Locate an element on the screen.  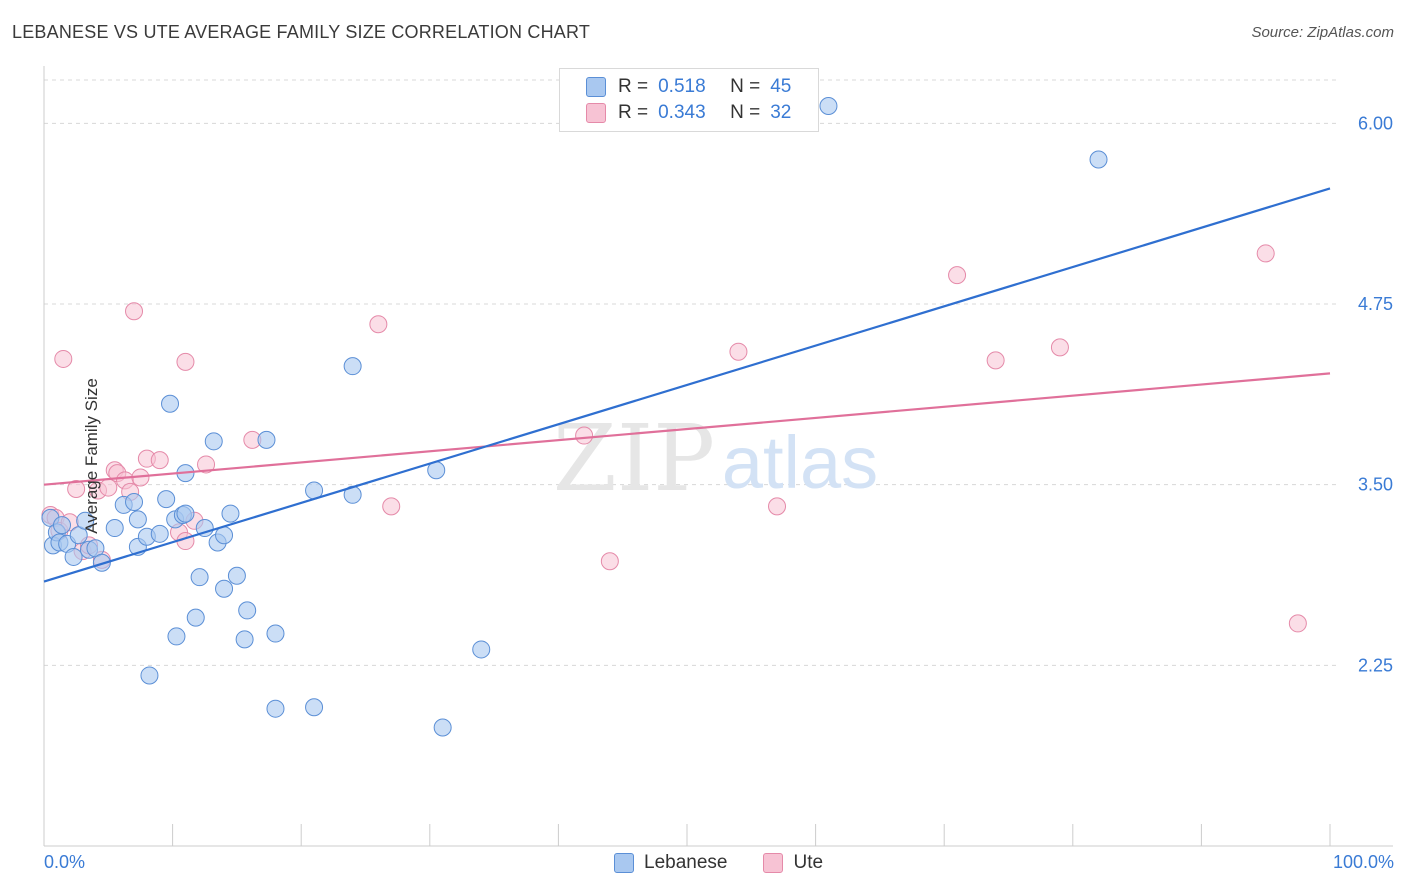
source-label: Source: ZipAtlas.com is located at coordinates (1322, 32).